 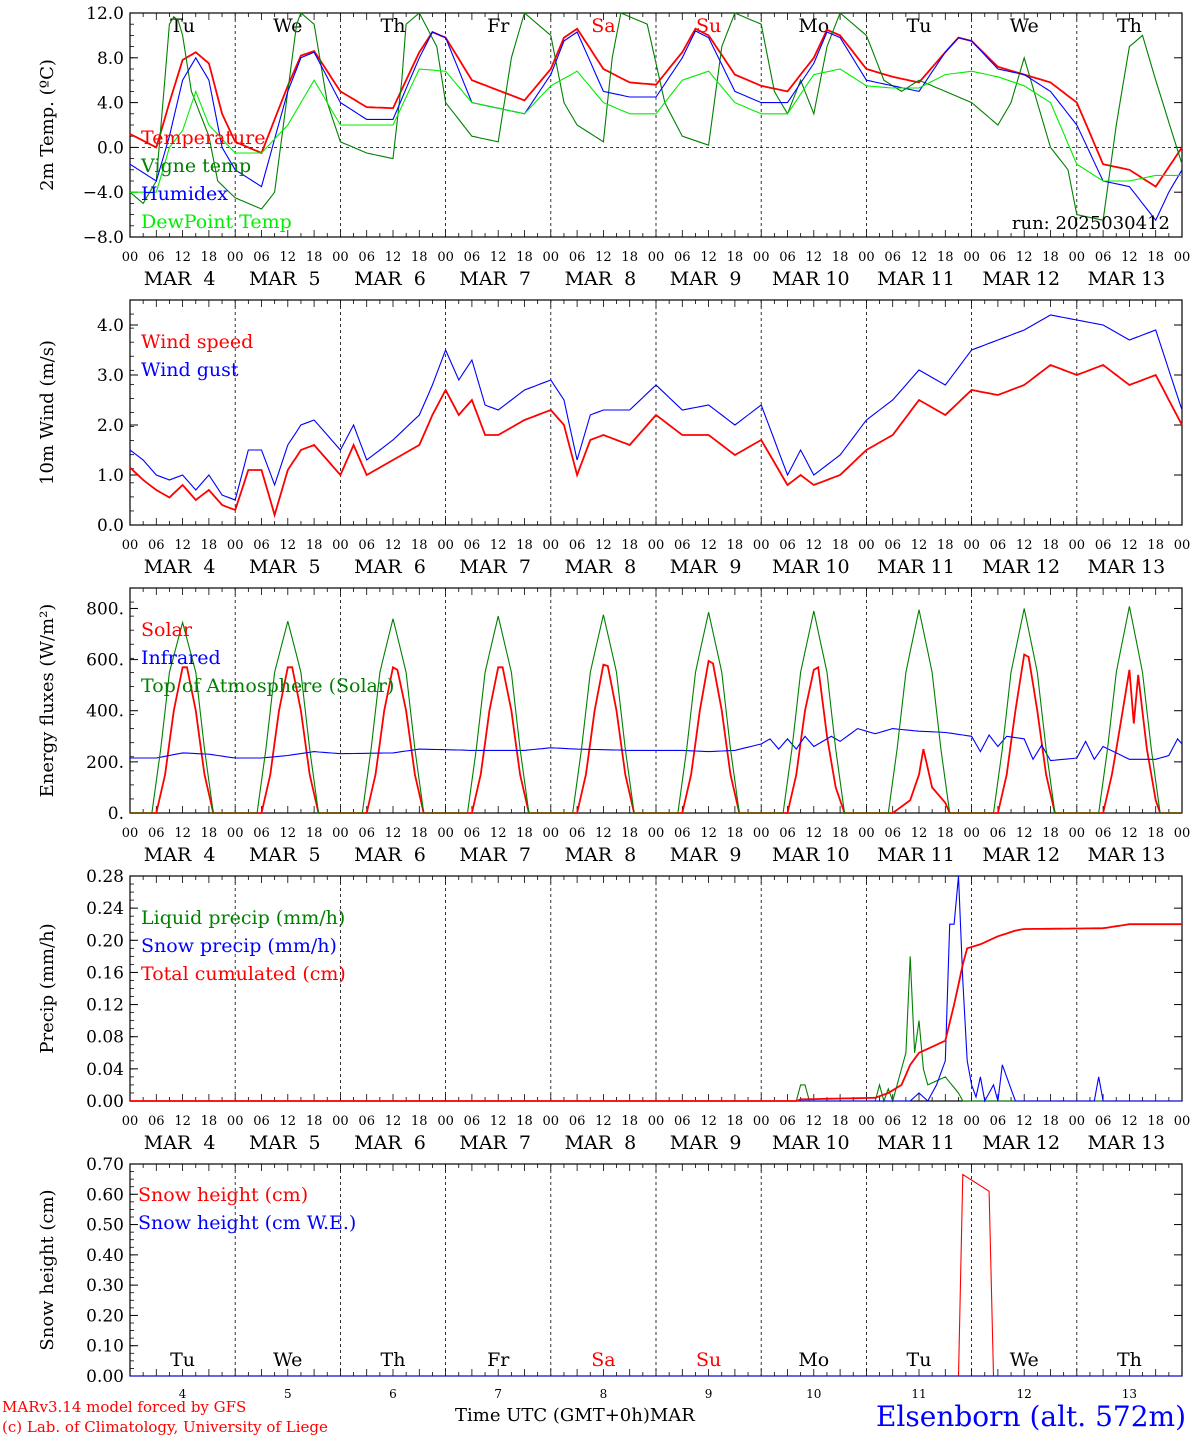 What do you see at coordinates (105, 14) in the screenshot?
I see `y-tick-label: 12.0` at bounding box center [105, 14].